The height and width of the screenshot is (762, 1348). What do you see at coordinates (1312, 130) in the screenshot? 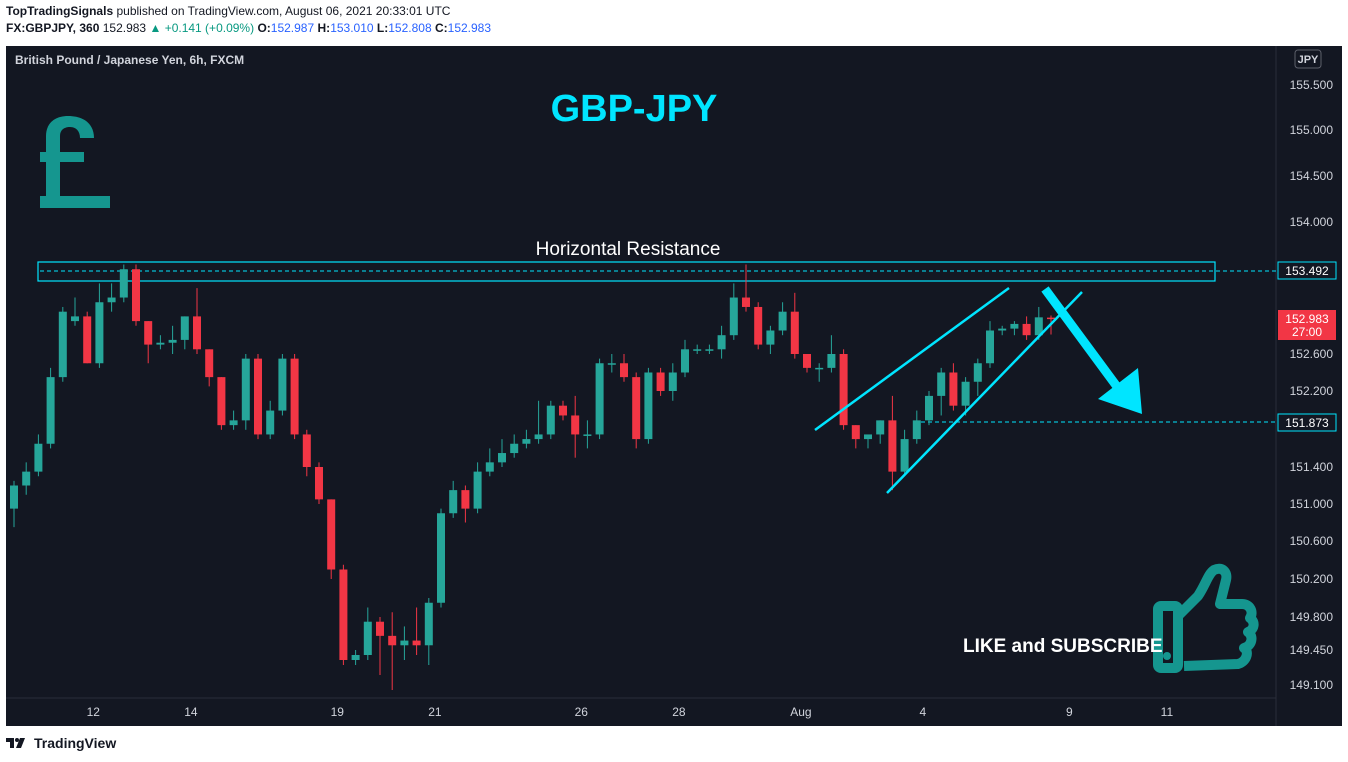
I see `price-tick-label: 155.000` at bounding box center [1312, 130].